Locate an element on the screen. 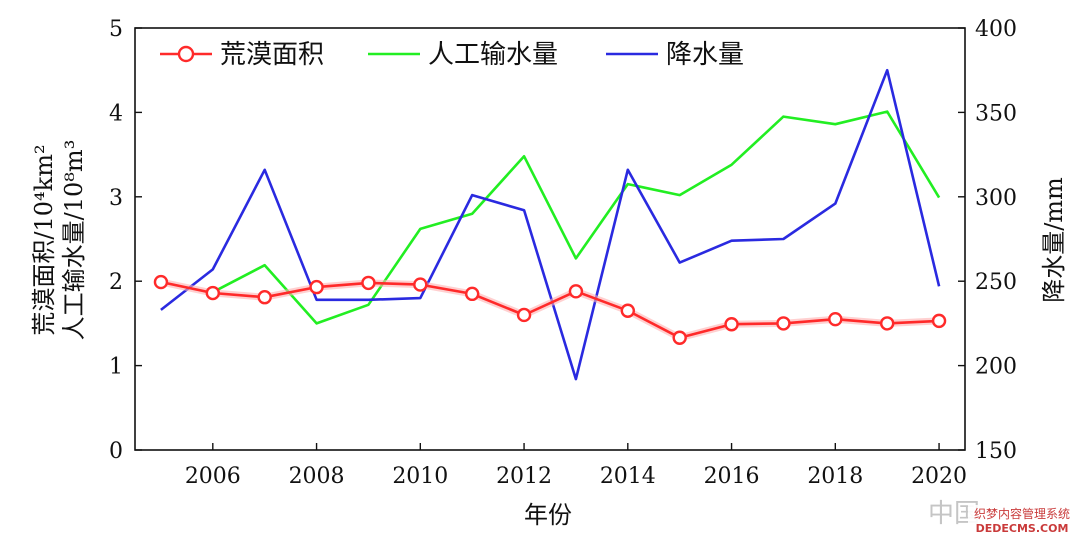  watermark-text-2: 织梦内容管理系统 is located at coordinates (1022, 513).